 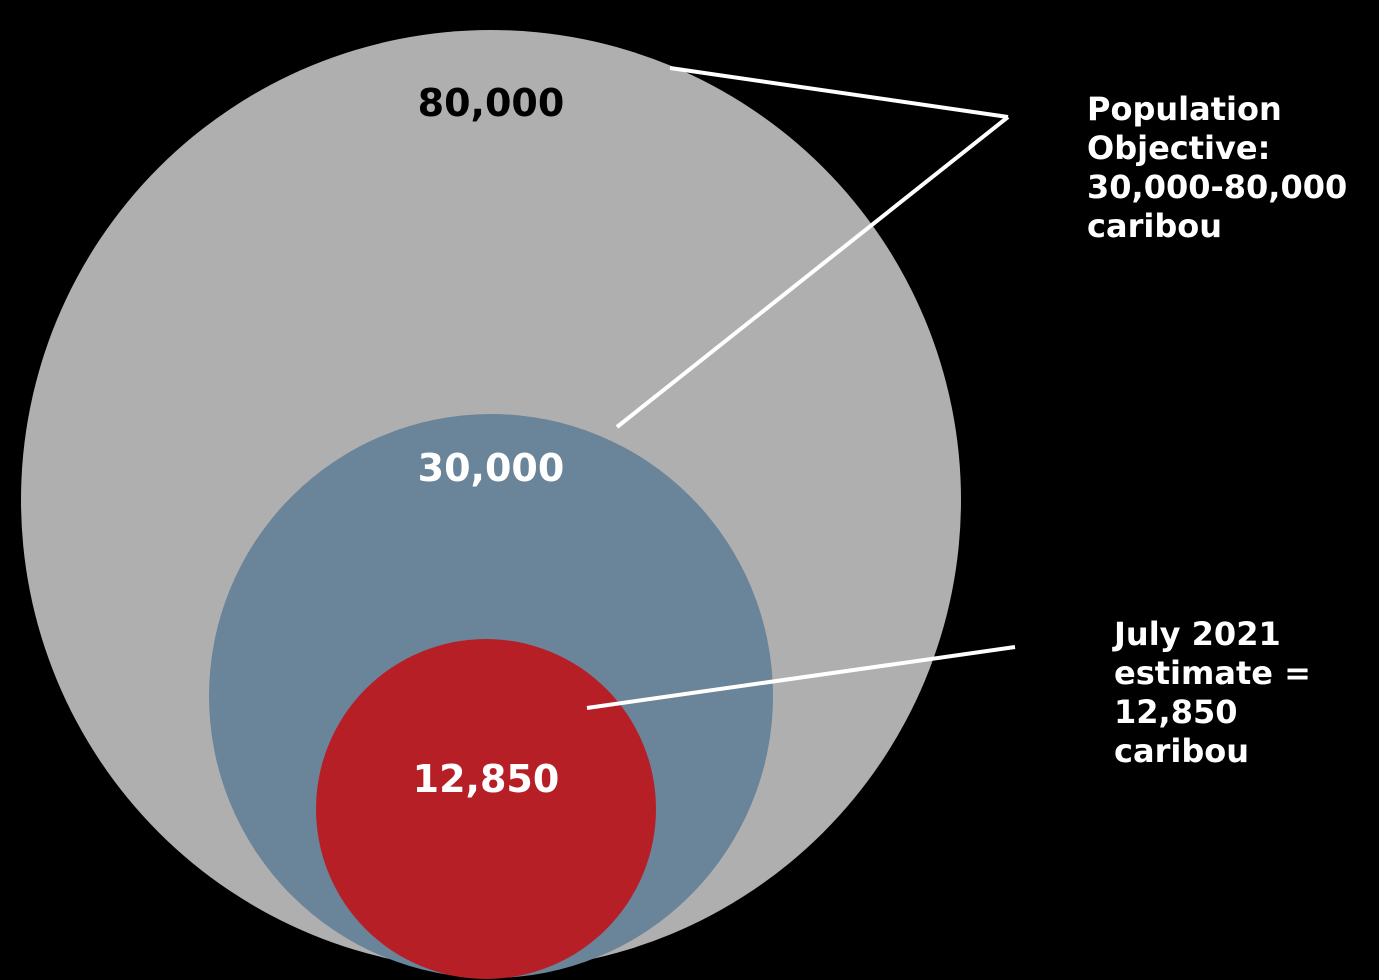 I want to click on july-2021-estimate-callout: July 2021 estimate = 12,850 caribou, so click(x=1212, y=693).